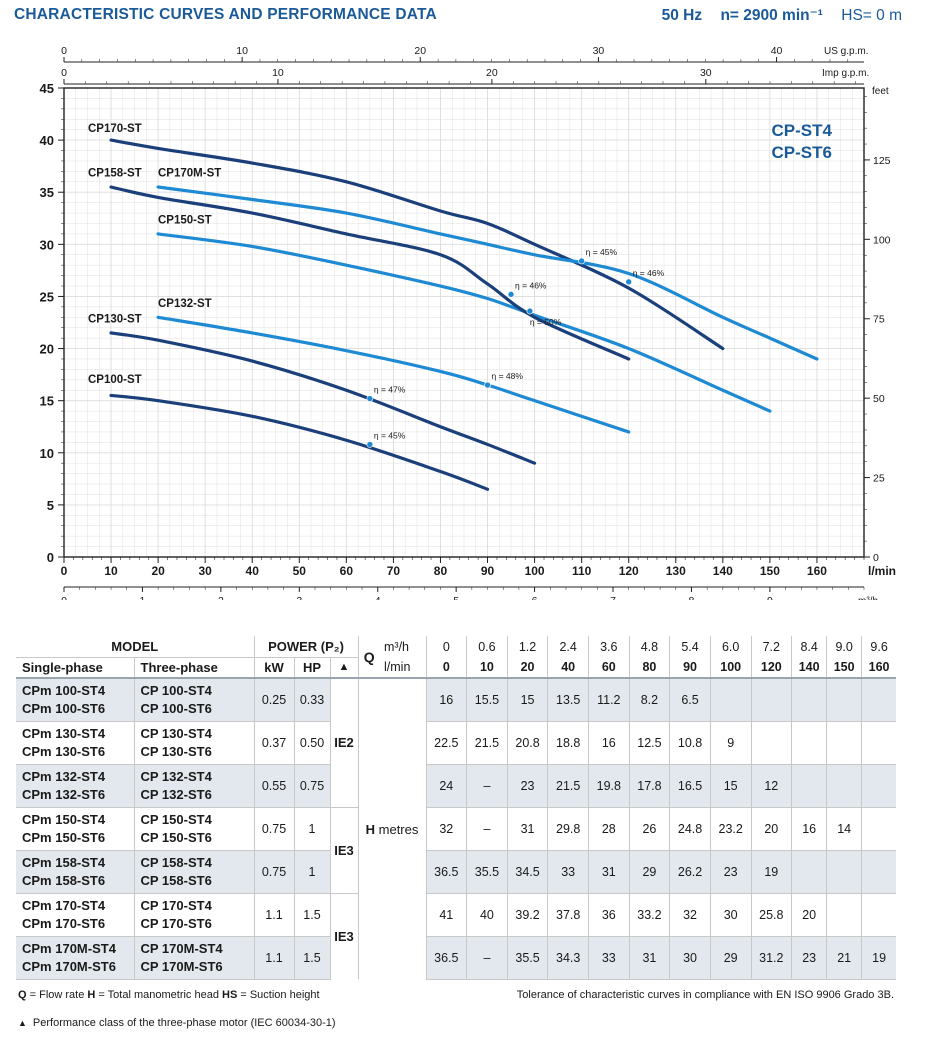 The width and height of the screenshot is (926, 1041). What do you see at coordinates (546, 322) in the screenshot?
I see `efficiency-label: η = 50%` at bounding box center [546, 322].